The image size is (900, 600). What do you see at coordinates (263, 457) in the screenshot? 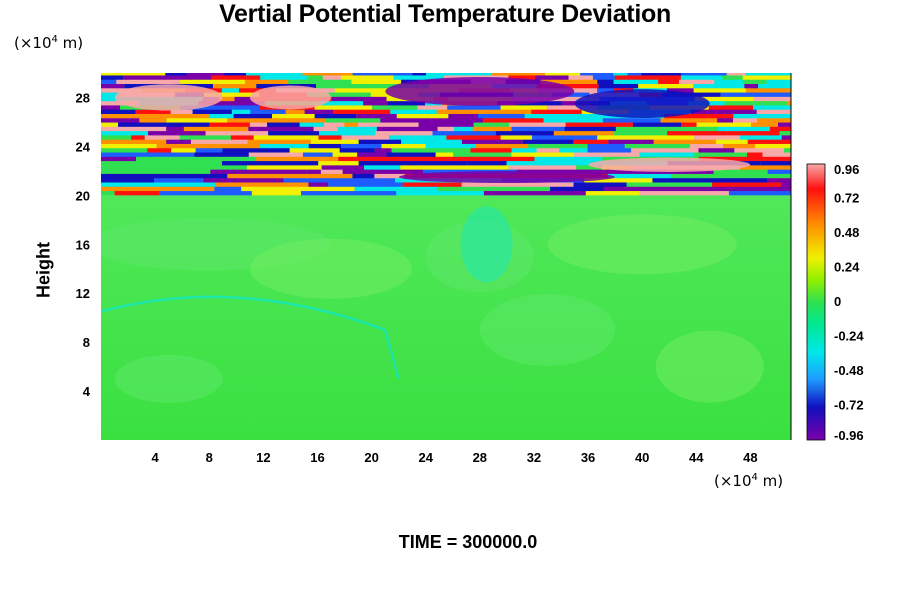
I see `x-tick-label: 12` at bounding box center [263, 457].